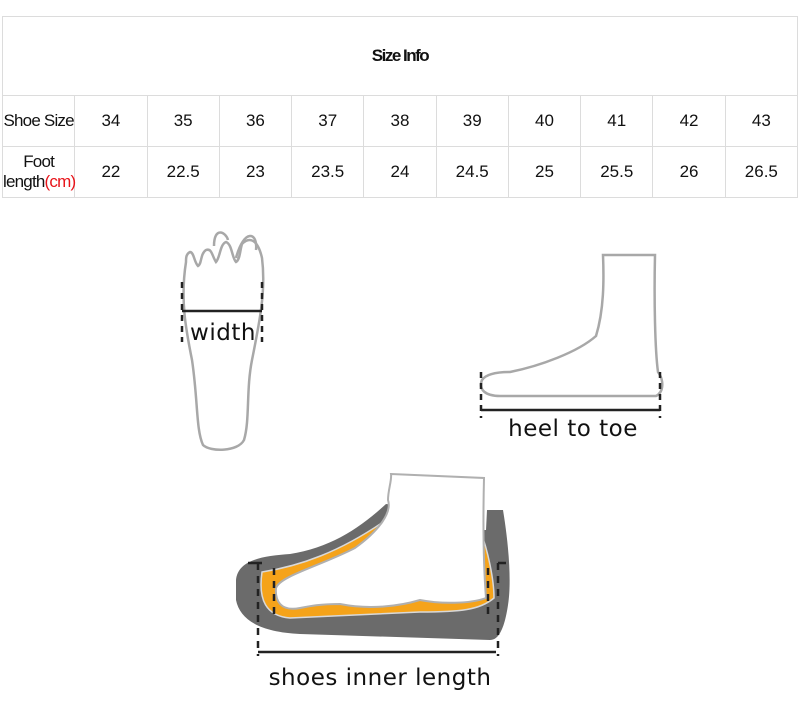 This screenshot has height=718, width=800. What do you see at coordinates (183, 121) in the screenshot?
I see `size-cell: 35` at bounding box center [183, 121].